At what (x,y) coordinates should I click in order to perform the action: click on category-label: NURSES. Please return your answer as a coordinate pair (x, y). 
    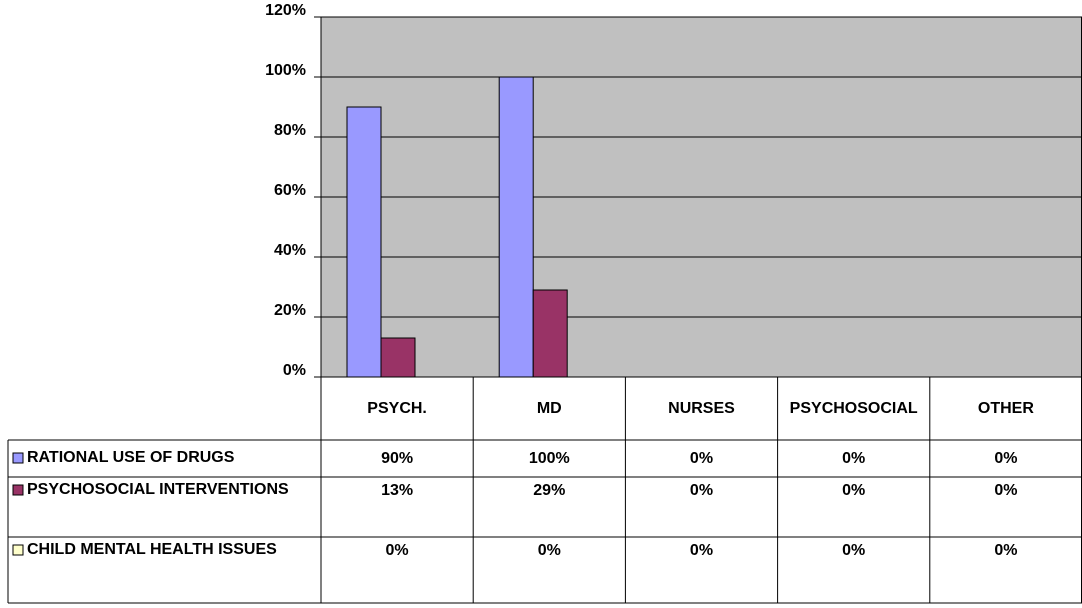
    Looking at the image, I should click on (701, 408).